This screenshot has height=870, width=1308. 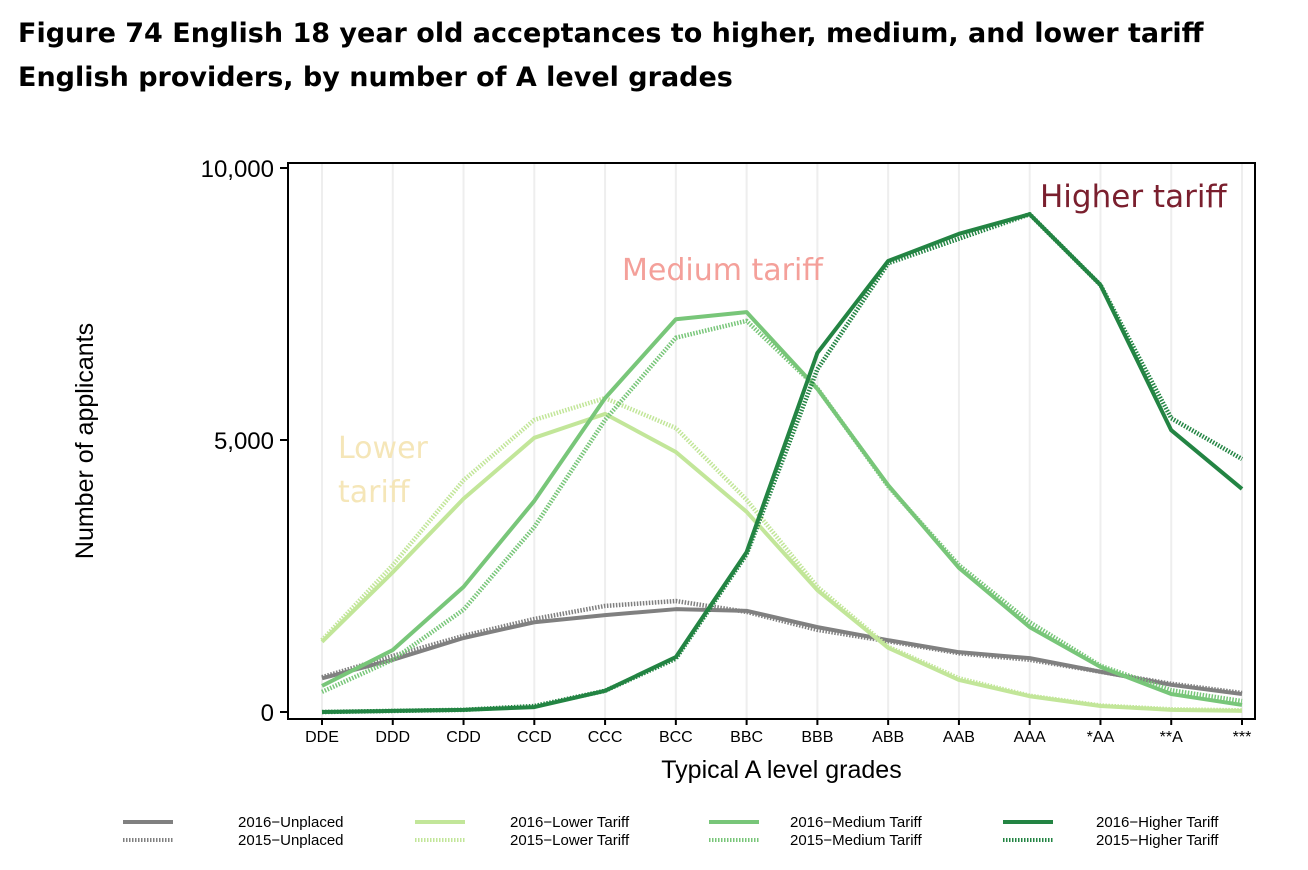 What do you see at coordinates (85, 441) in the screenshot?
I see `y-axis-label: Number of applicants` at bounding box center [85, 441].